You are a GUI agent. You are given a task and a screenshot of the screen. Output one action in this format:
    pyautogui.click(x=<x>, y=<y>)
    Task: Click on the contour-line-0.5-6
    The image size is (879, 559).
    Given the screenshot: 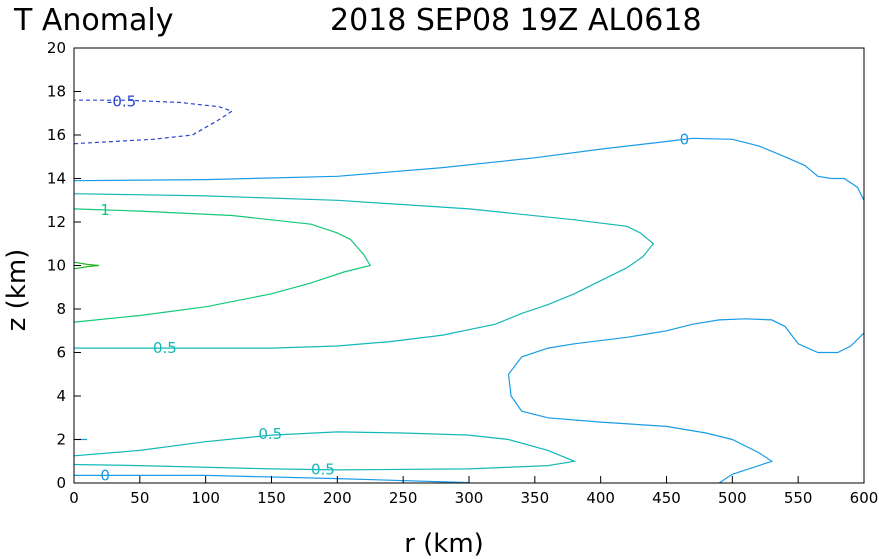 What is the action you would take?
    pyautogui.click(x=325, y=451)
    